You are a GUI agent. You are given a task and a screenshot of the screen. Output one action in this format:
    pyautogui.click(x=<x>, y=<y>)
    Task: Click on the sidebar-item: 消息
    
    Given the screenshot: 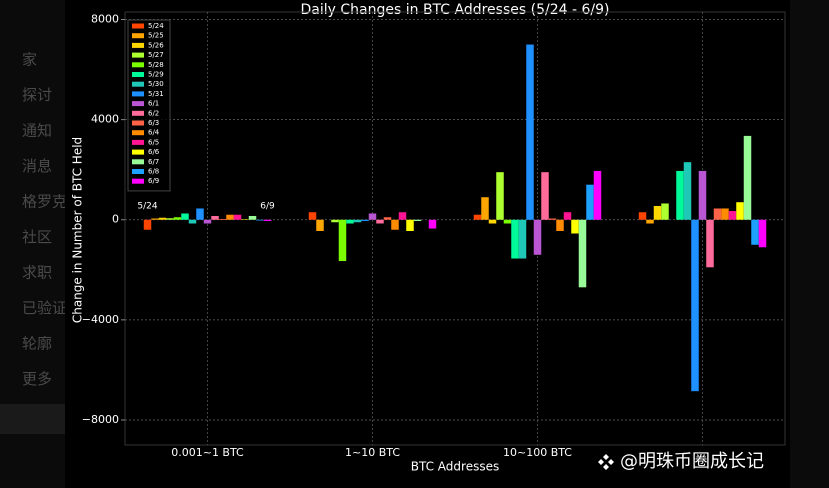 What is the action you would take?
    pyautogui.click(x=37, y=166)
    